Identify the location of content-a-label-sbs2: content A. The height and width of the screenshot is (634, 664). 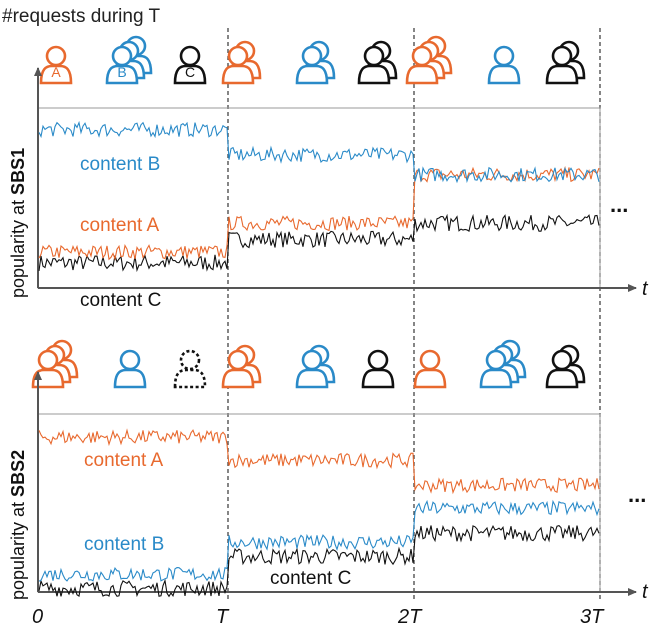
(124, 460).